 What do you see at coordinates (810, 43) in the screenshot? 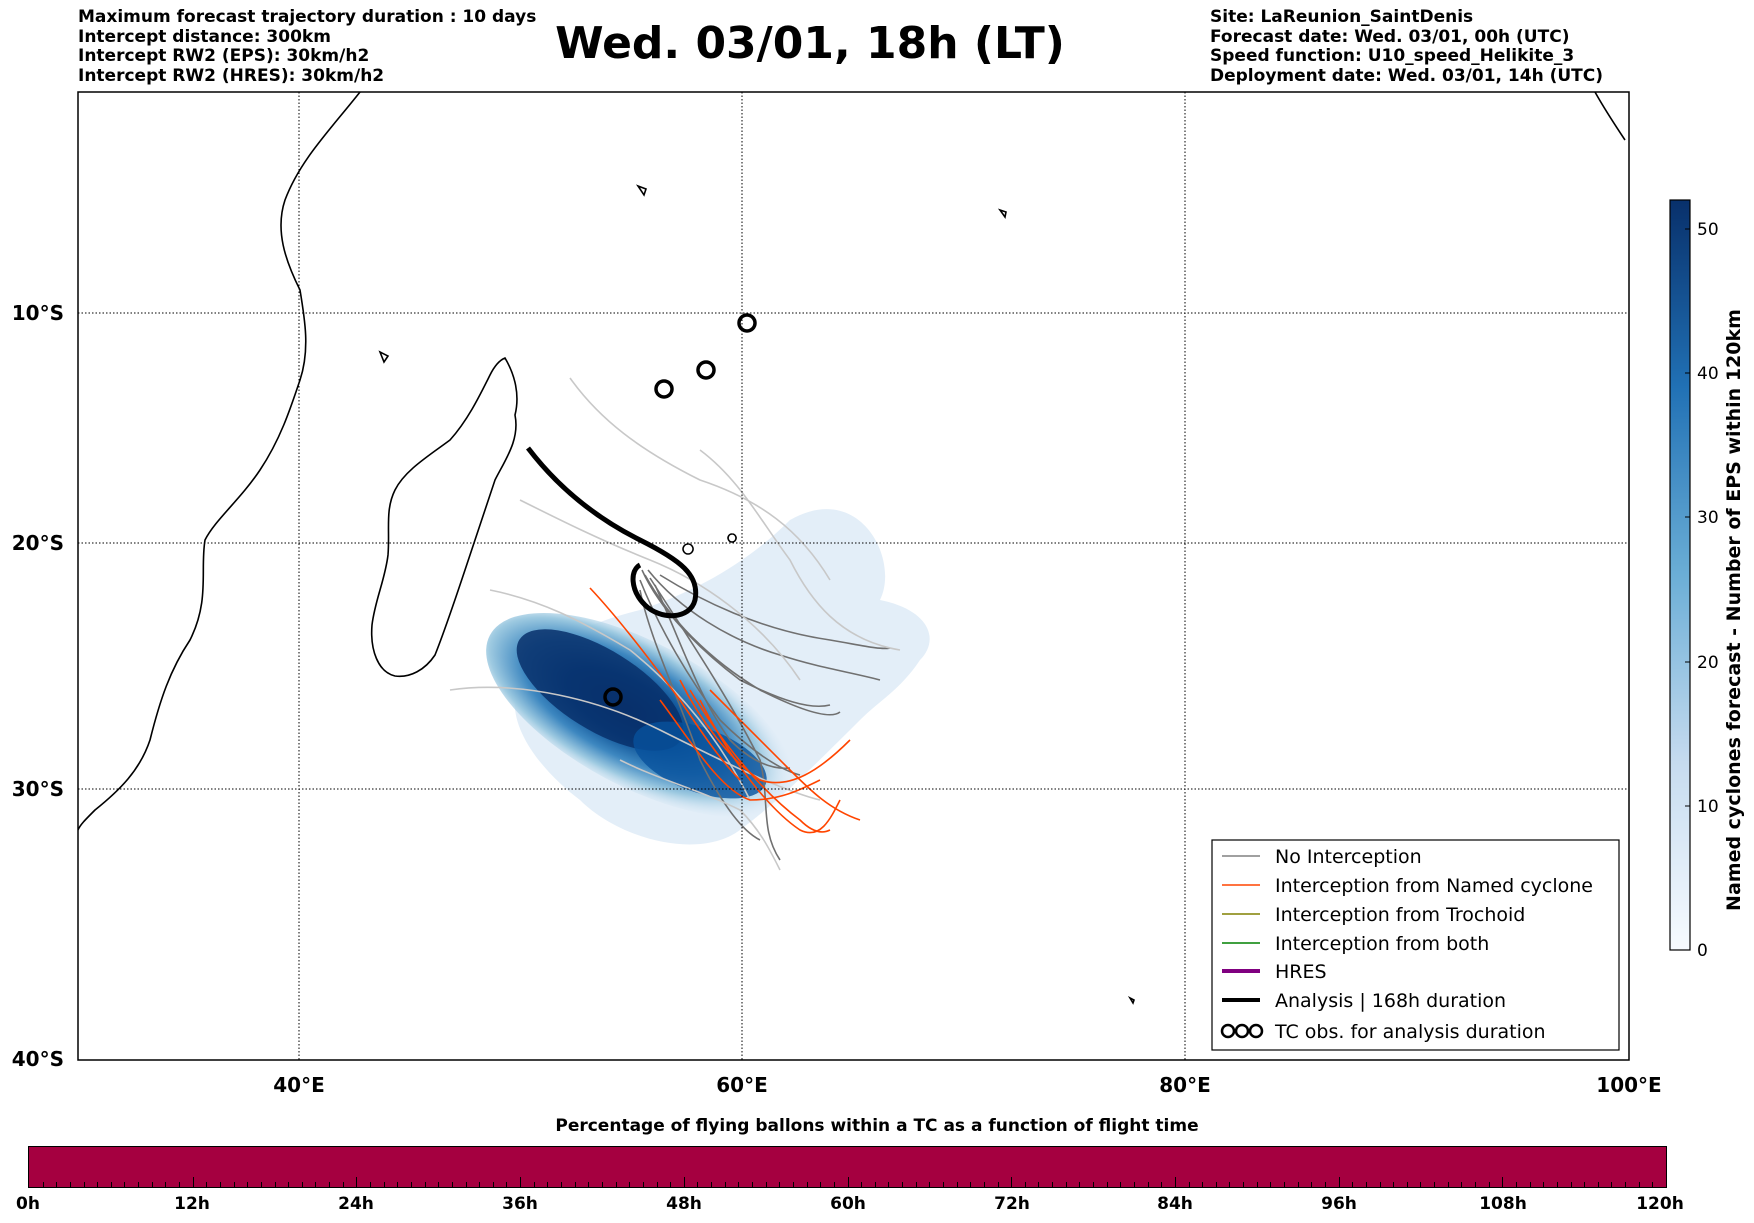
I see `page-title: Wed. 03/01, 18h (LT)` at bounding box center [810, 43].